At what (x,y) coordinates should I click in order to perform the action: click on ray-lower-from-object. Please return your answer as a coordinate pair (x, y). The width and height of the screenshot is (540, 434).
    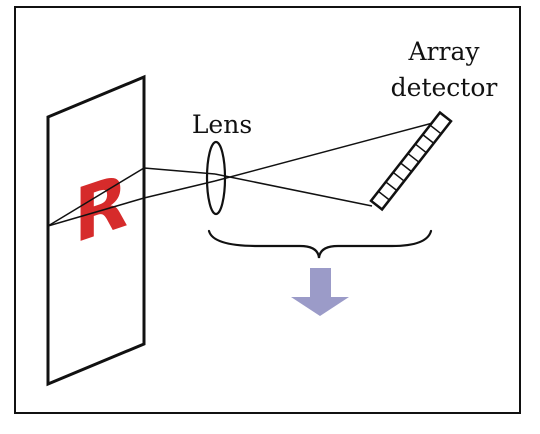
    Looking at the image, I should click on (96, 212).